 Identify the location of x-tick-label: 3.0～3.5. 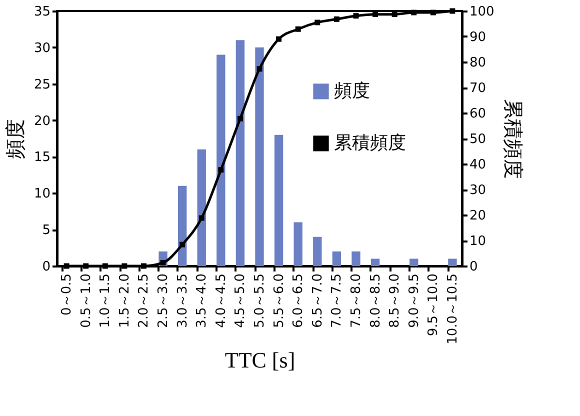
(182, 301).